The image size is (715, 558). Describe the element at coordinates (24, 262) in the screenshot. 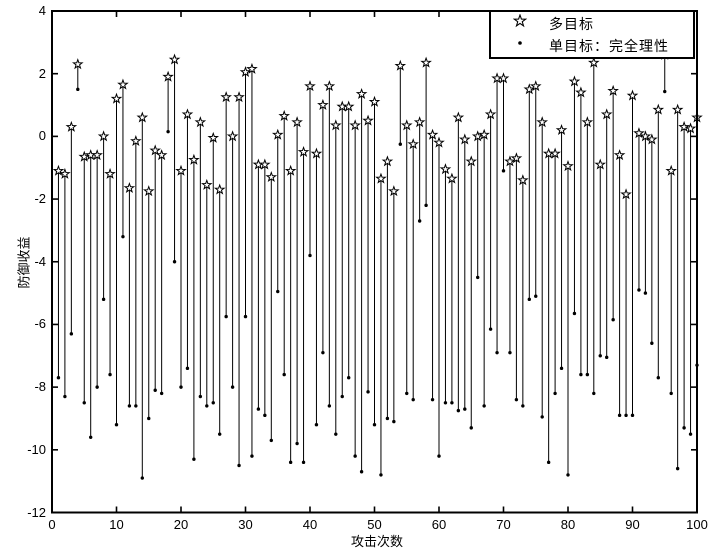

I see `y-axis-title: 防御收益` at that location.